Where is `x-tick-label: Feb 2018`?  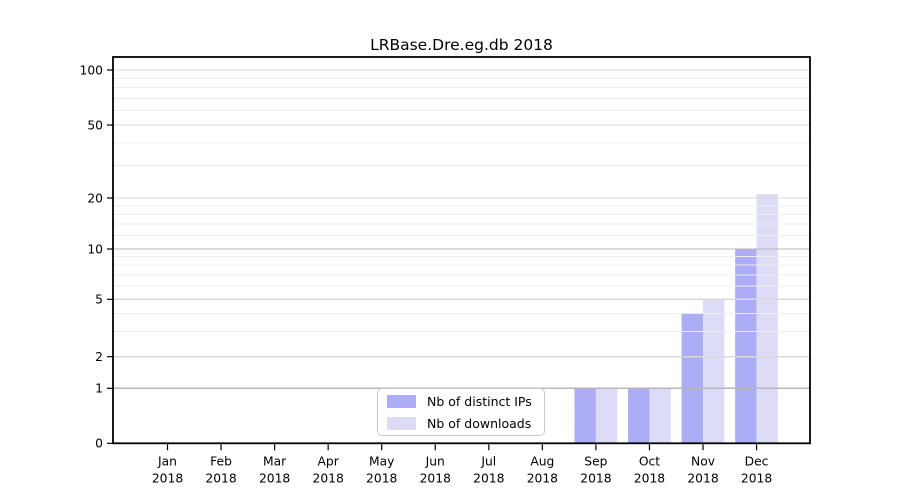
x-tick-label: Feb 2018 is located at coordinates (220, 469).